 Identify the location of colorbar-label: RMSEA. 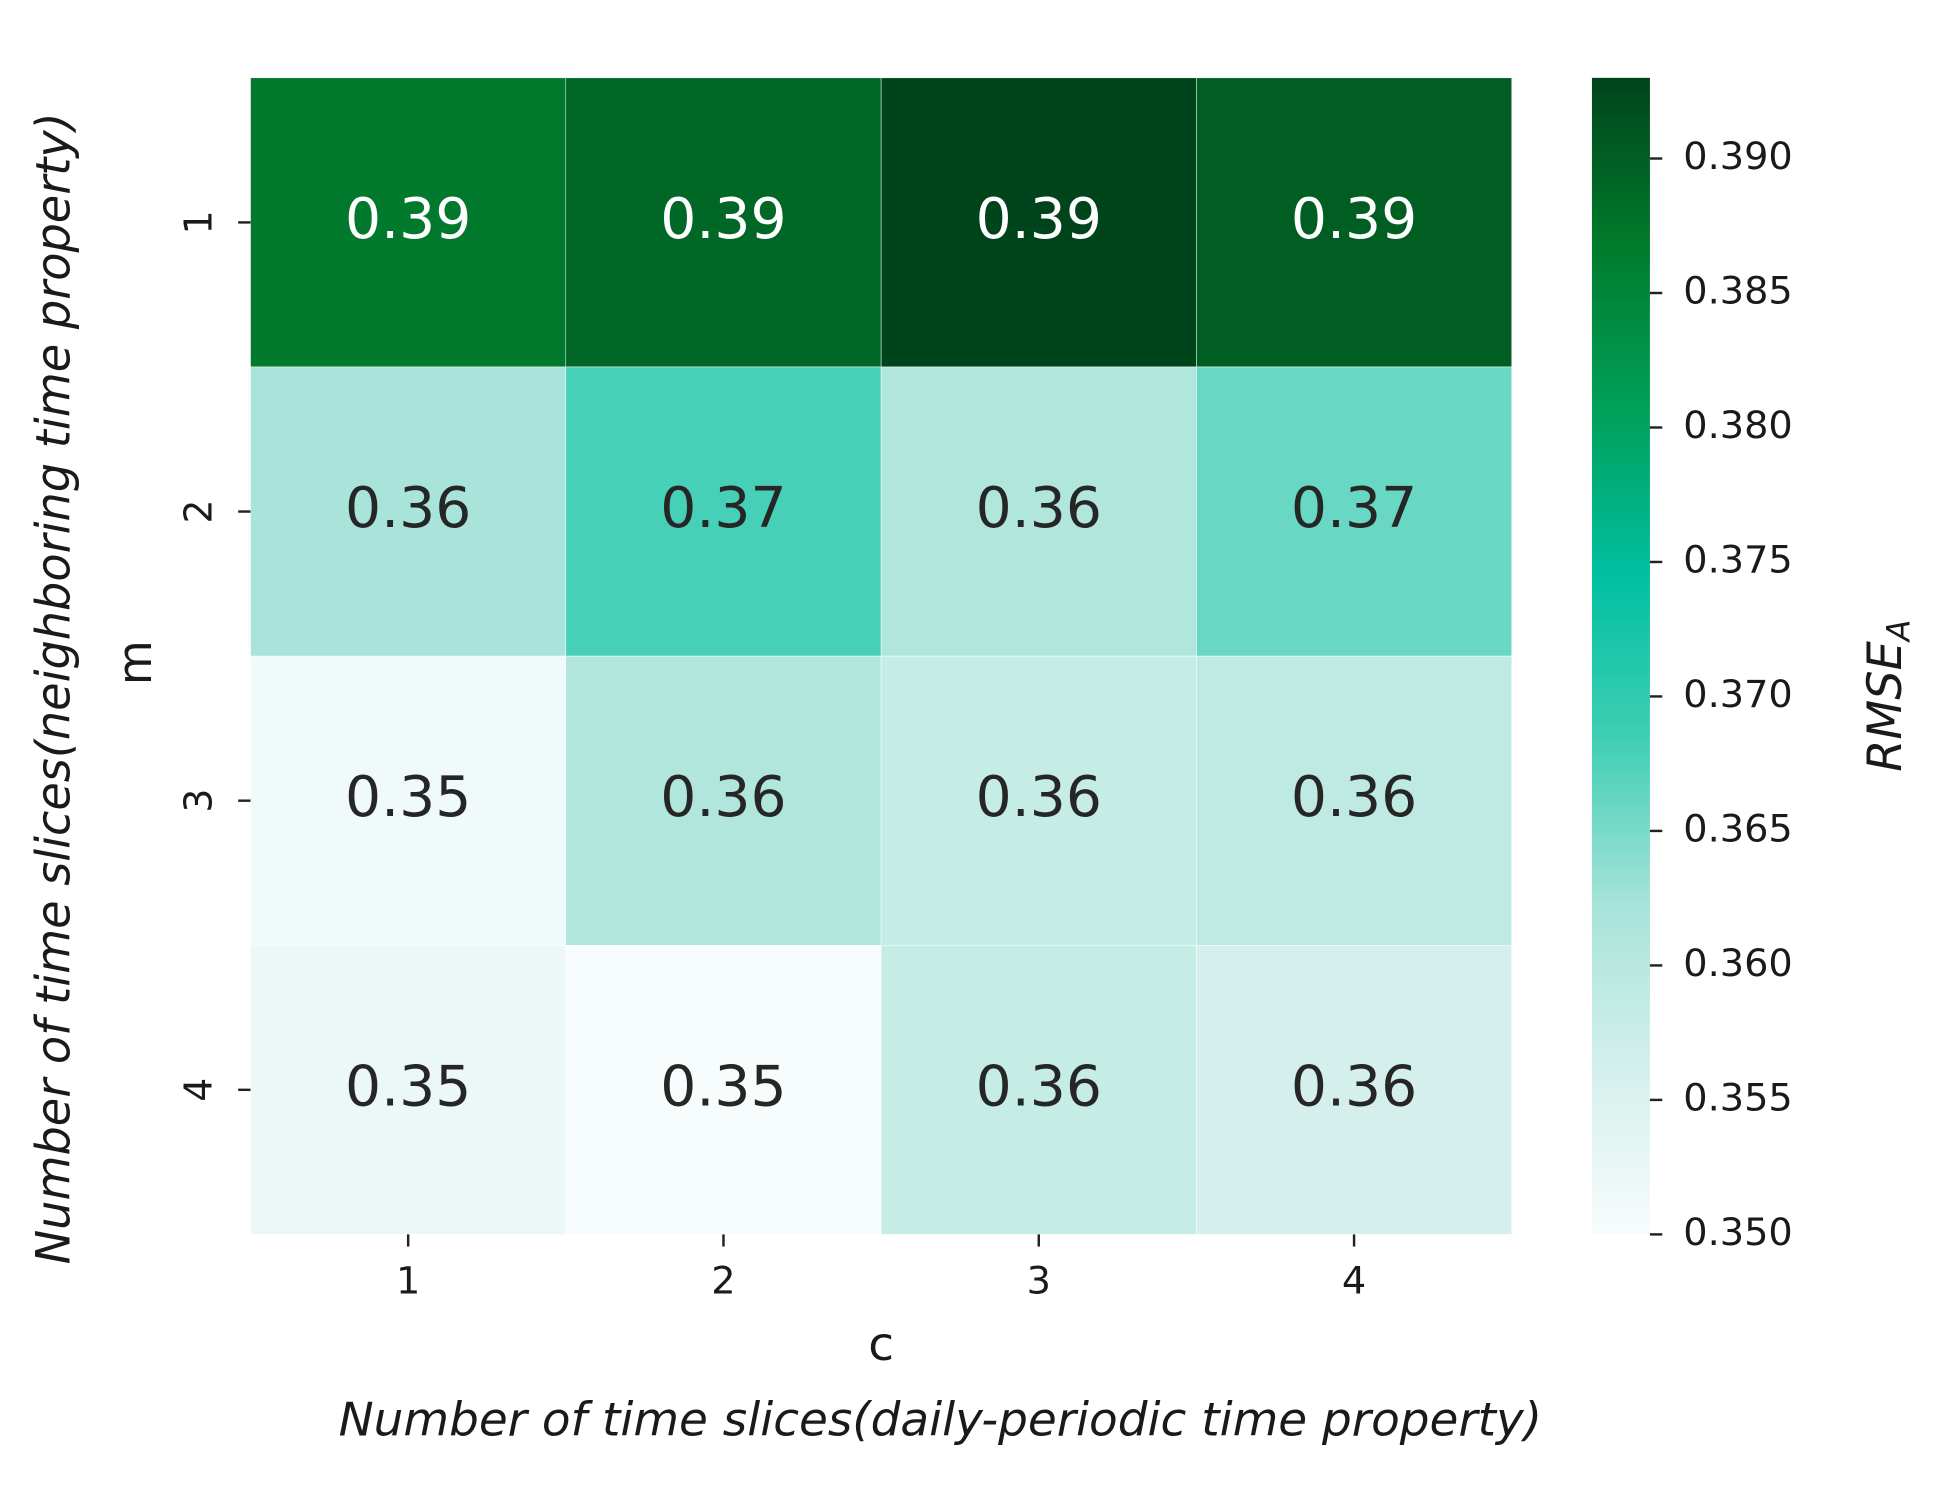
(1887, 696).